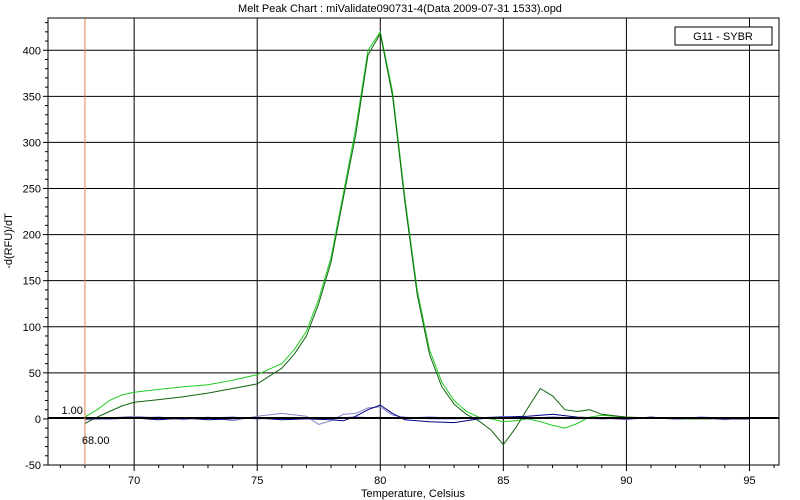 The image size is (800, 500). Describe the element at coordinates (35, 374) in the screenshot. I see `y-tick-label: 50` at that location.